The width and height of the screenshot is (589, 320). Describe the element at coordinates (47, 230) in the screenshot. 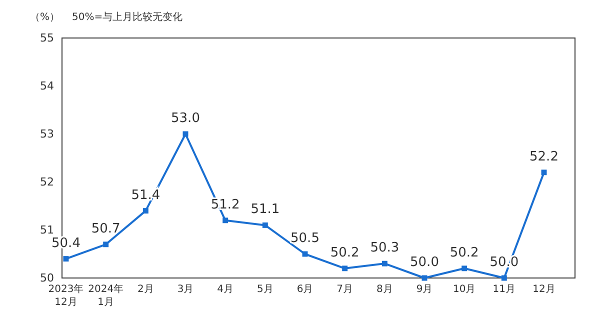

I see `y-tick-label: 51` at that location.